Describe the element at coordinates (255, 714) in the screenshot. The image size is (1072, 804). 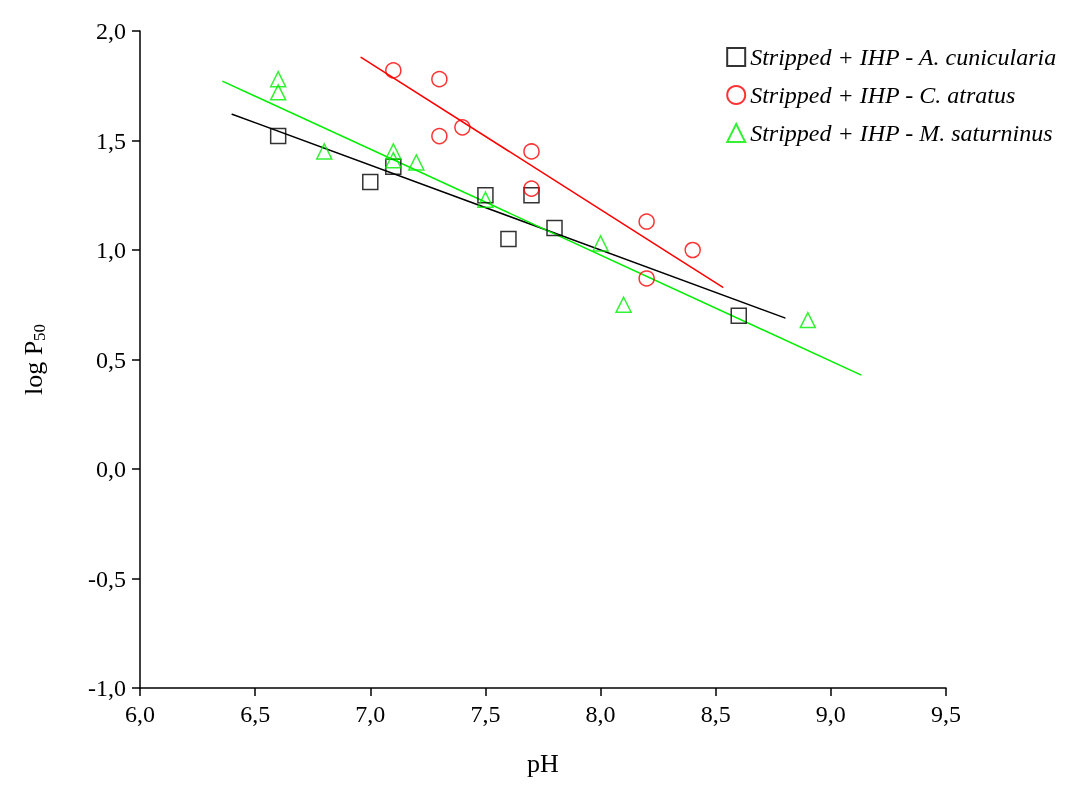
I see `x-tick-label: 6,5` at that location.